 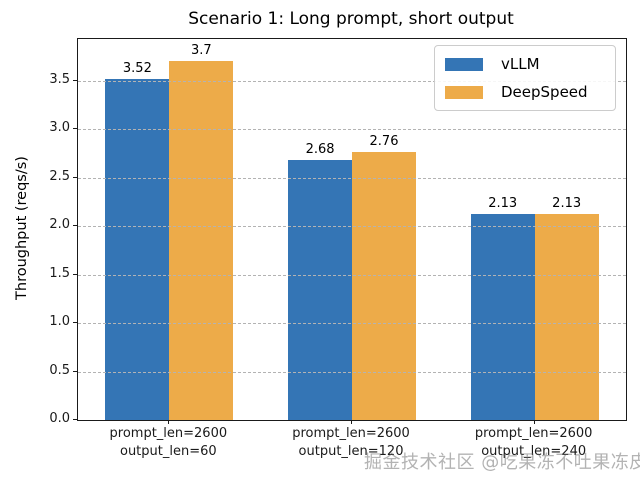 What do you see at coordinates (59, 79) in the screenshot?
I see `ytick-label-3.5: 3.5` at bounding box center [59, 79].